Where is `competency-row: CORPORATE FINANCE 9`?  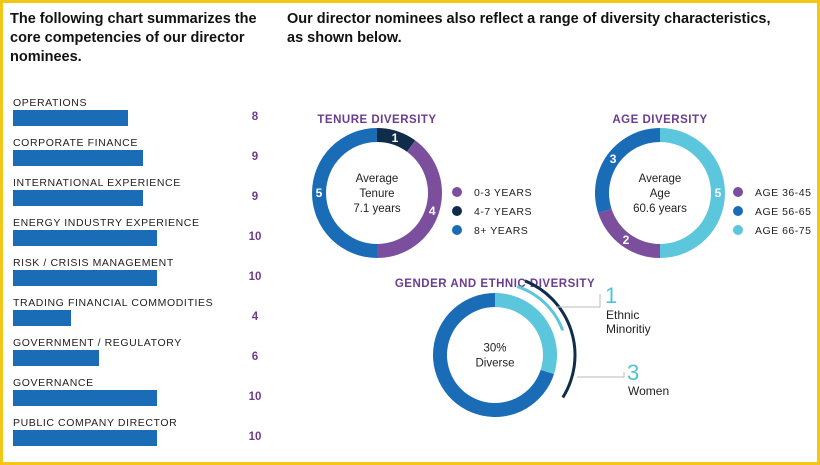
competency-row: CORPORATE FINANCE 9 is located at coordinates (138, 157).